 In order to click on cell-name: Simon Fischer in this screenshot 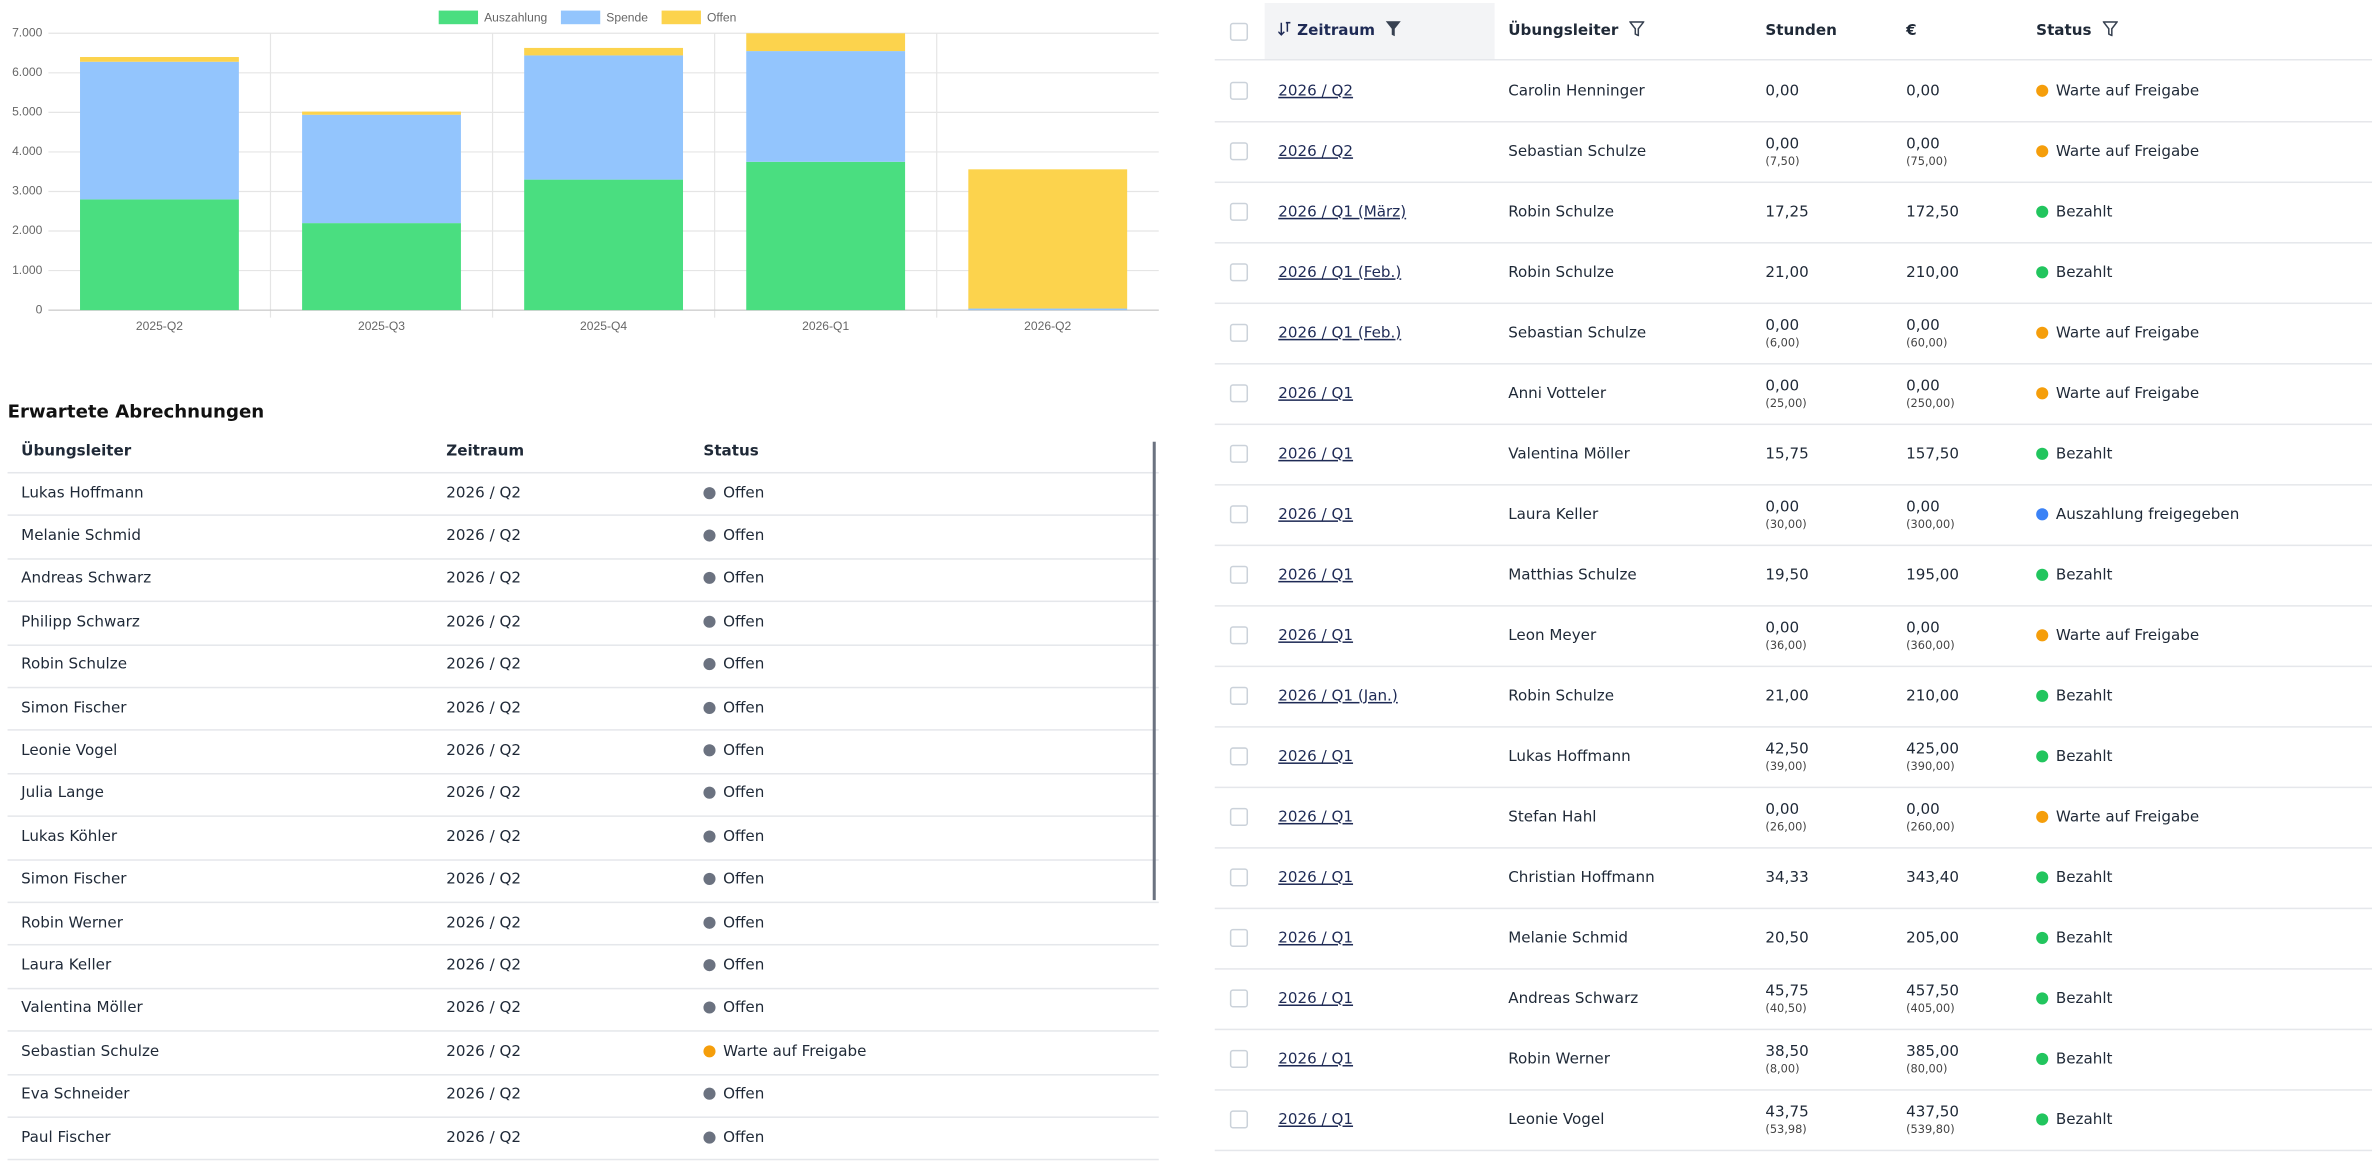, I will do `click(74, 708)`.